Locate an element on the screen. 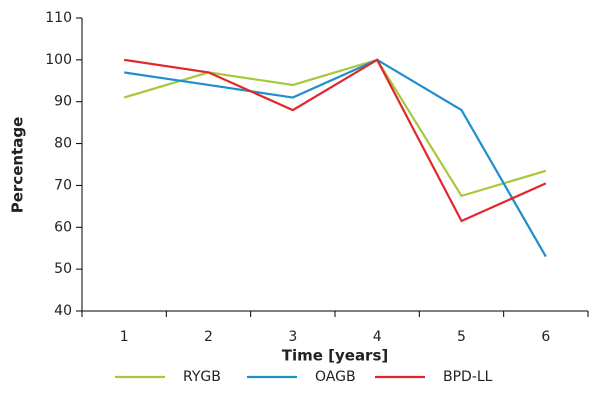 The width and height of the screenshot is (590, 405). x-tick-label: 2 is located at coordinates (208, 337).